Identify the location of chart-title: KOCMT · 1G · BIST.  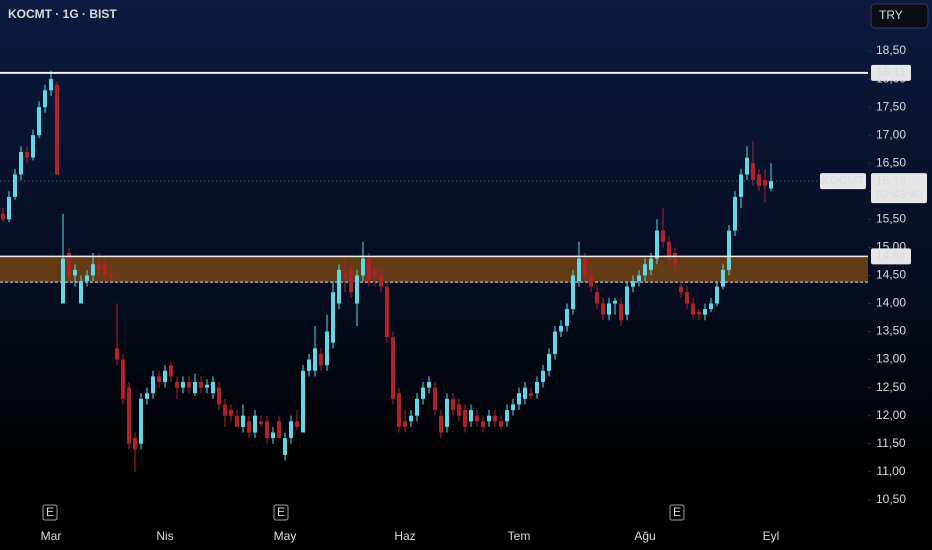
(62, 14).